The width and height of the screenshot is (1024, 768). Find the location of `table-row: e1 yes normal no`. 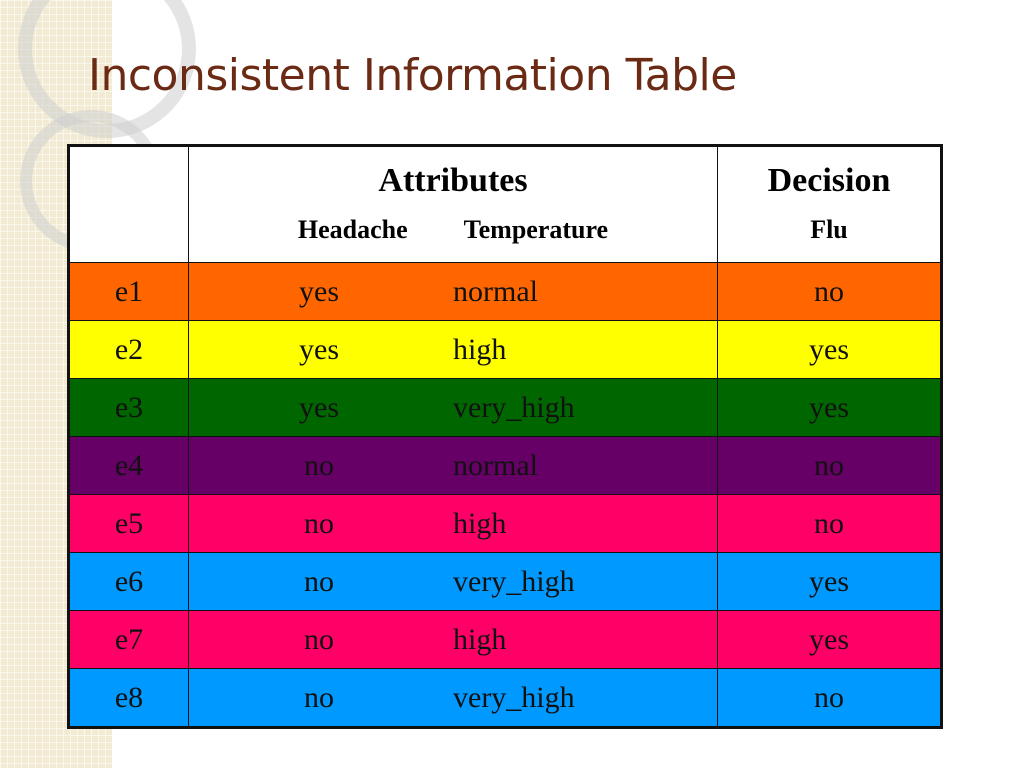

table-row: e1 yes normal no is located at coordinates (505, 291).